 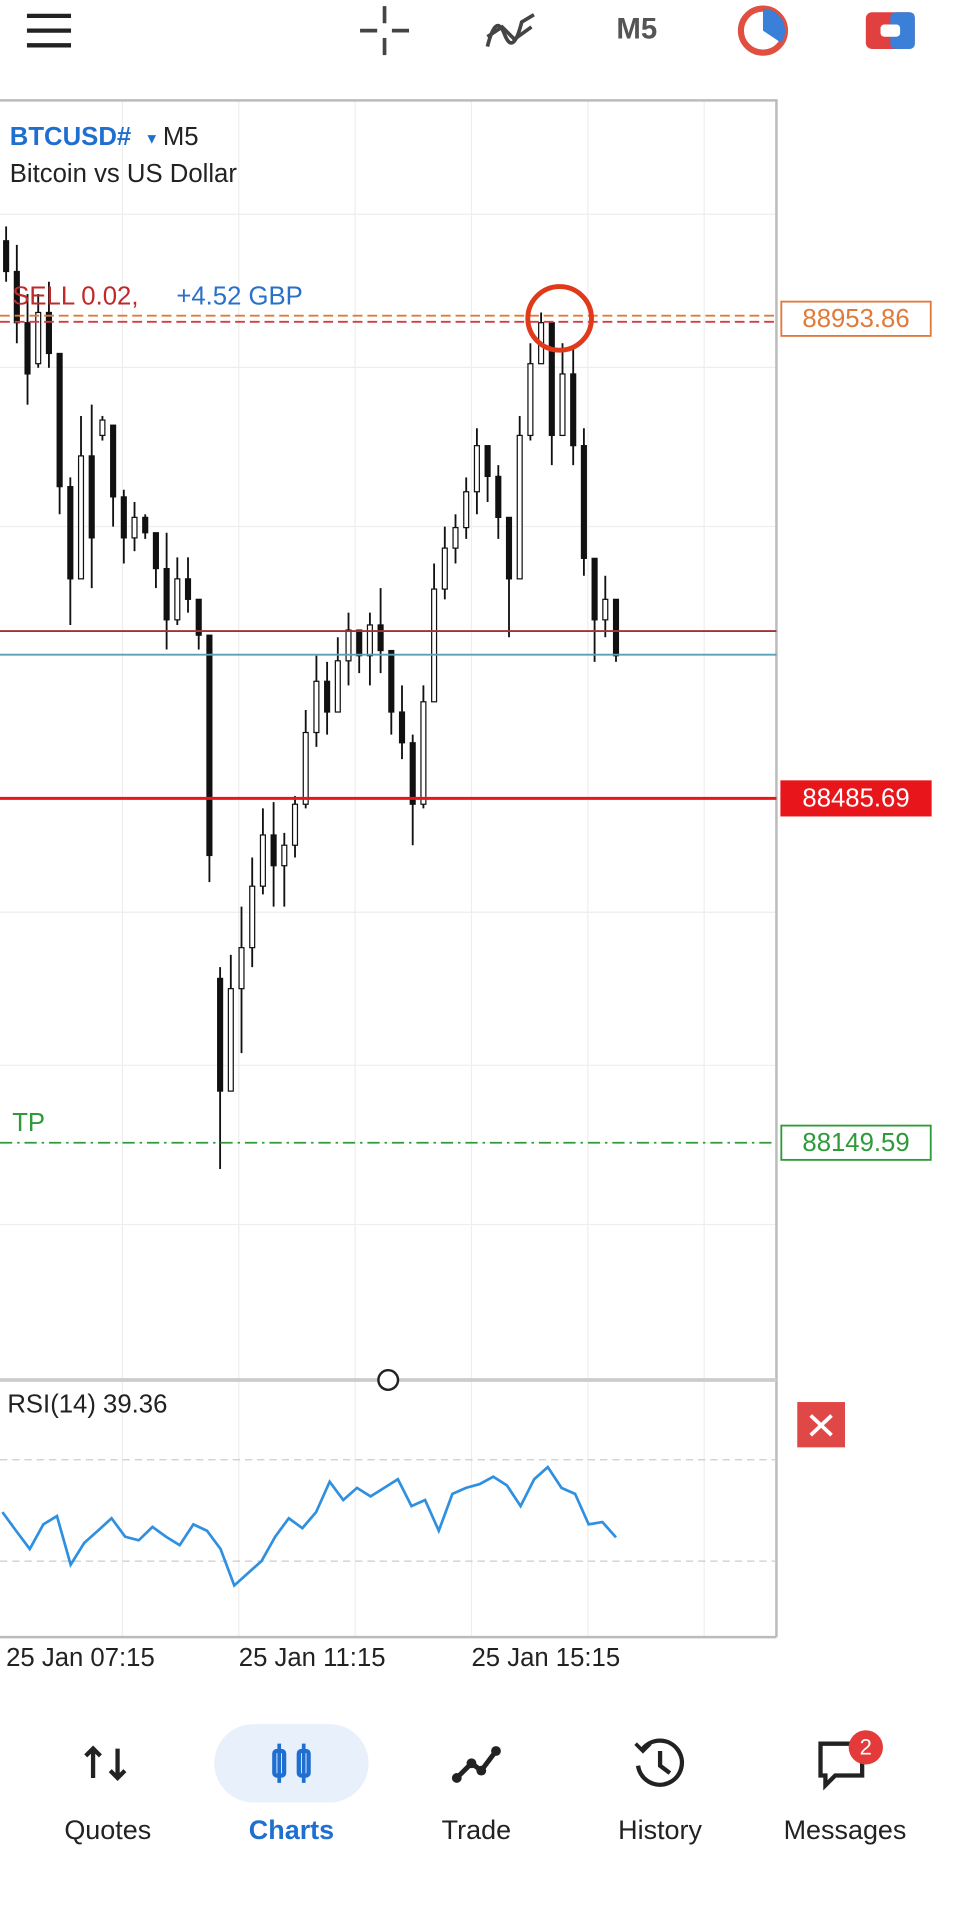 What do you see at coordinates (510, 30) in the screenshot?
I see `indicators-button` at bounding box center [510, 30].